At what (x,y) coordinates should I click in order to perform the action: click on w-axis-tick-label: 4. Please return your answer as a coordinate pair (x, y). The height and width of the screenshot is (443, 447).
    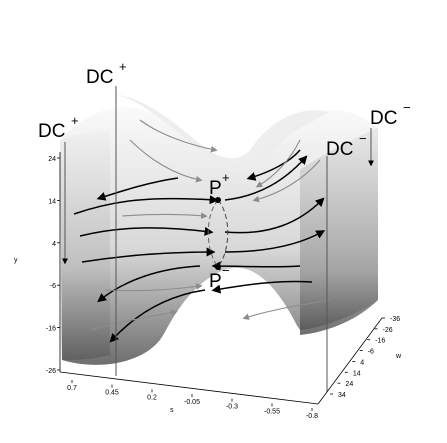
    Looking at the image, I should click on (362, 362).